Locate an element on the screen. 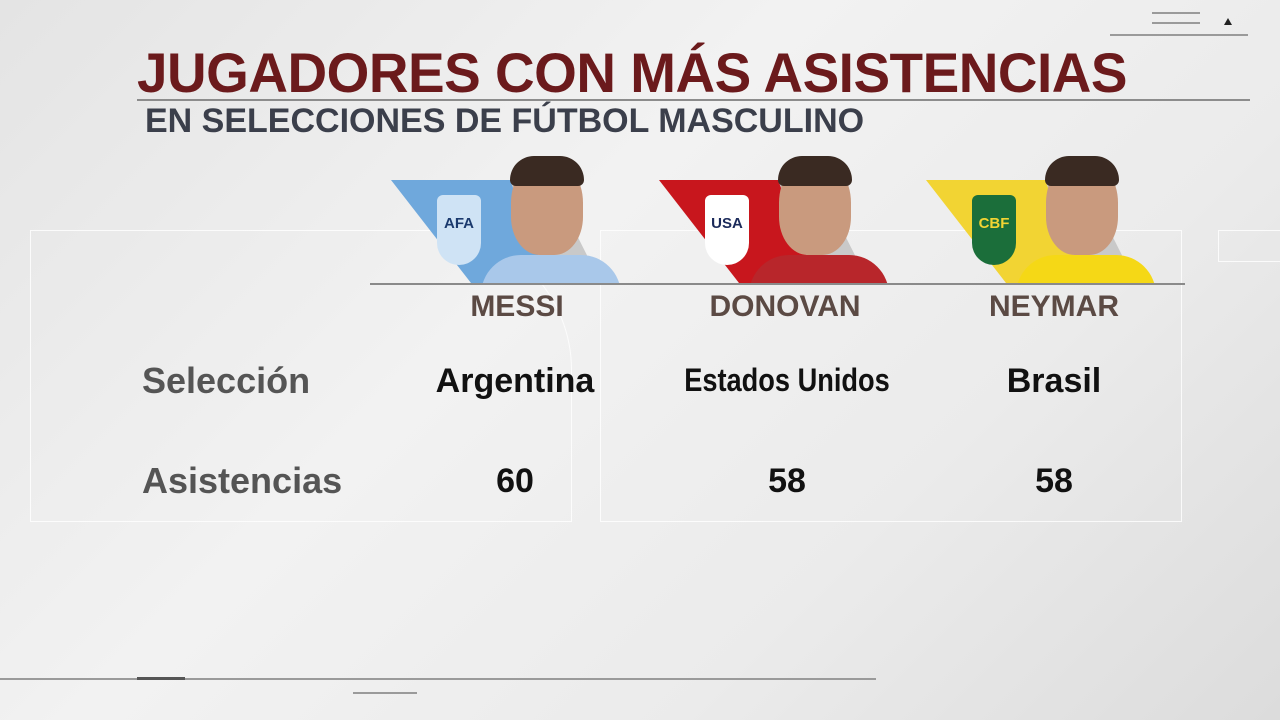  row-label-assists: Asistencias is located at coordinates (242, 480).